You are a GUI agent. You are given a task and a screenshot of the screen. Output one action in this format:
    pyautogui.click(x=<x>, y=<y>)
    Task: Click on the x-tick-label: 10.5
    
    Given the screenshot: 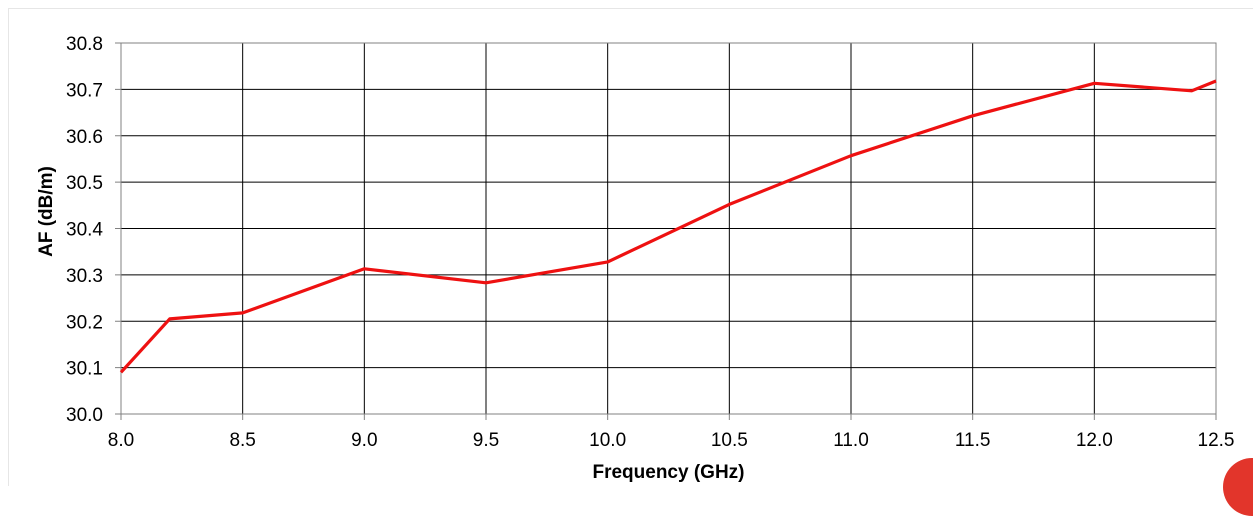 What is the action you would take?
    pyautogui.click(x=729, y=440)
    